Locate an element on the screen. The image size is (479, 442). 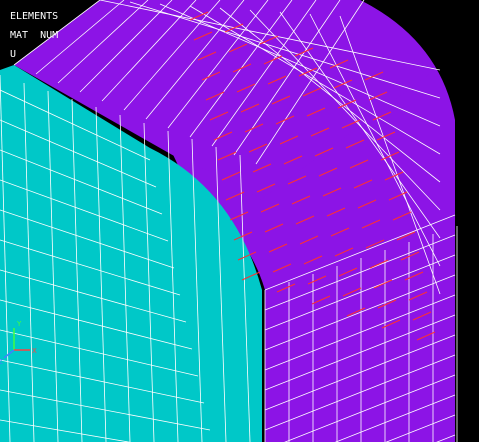
legend-mat-num: MAT NUM is located at coordinates (34, 35).